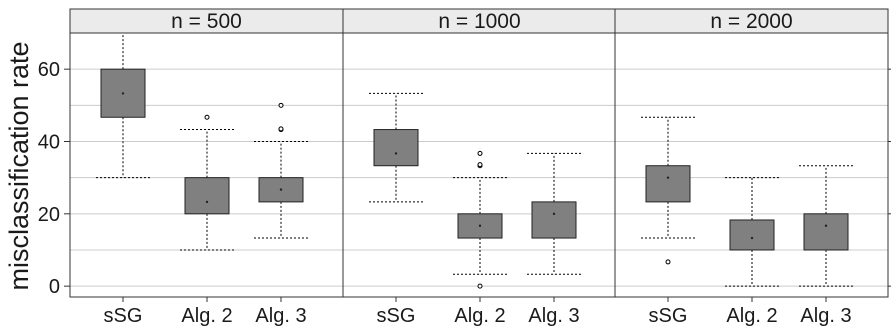  What do you see at coordinates (49, 70) in the screenshot?
I see `y-tick-label: 60` at bounding box center [49, 70].